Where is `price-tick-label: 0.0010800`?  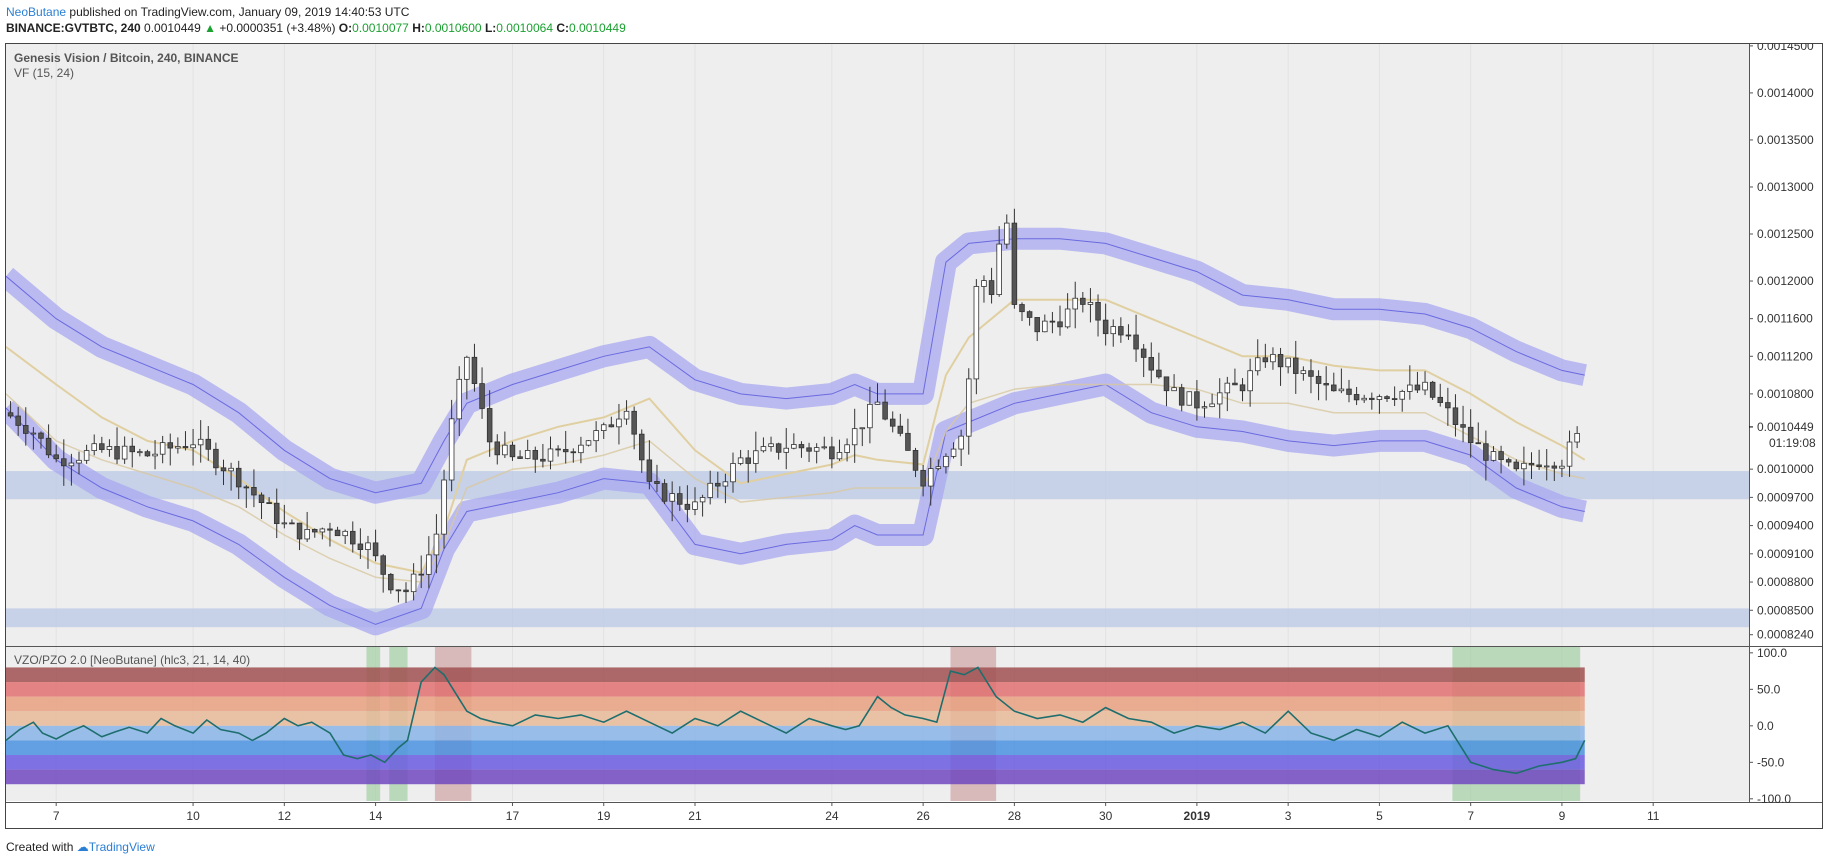 price-tick-label: 0.0010800 is located at coordinates (1785, 394).